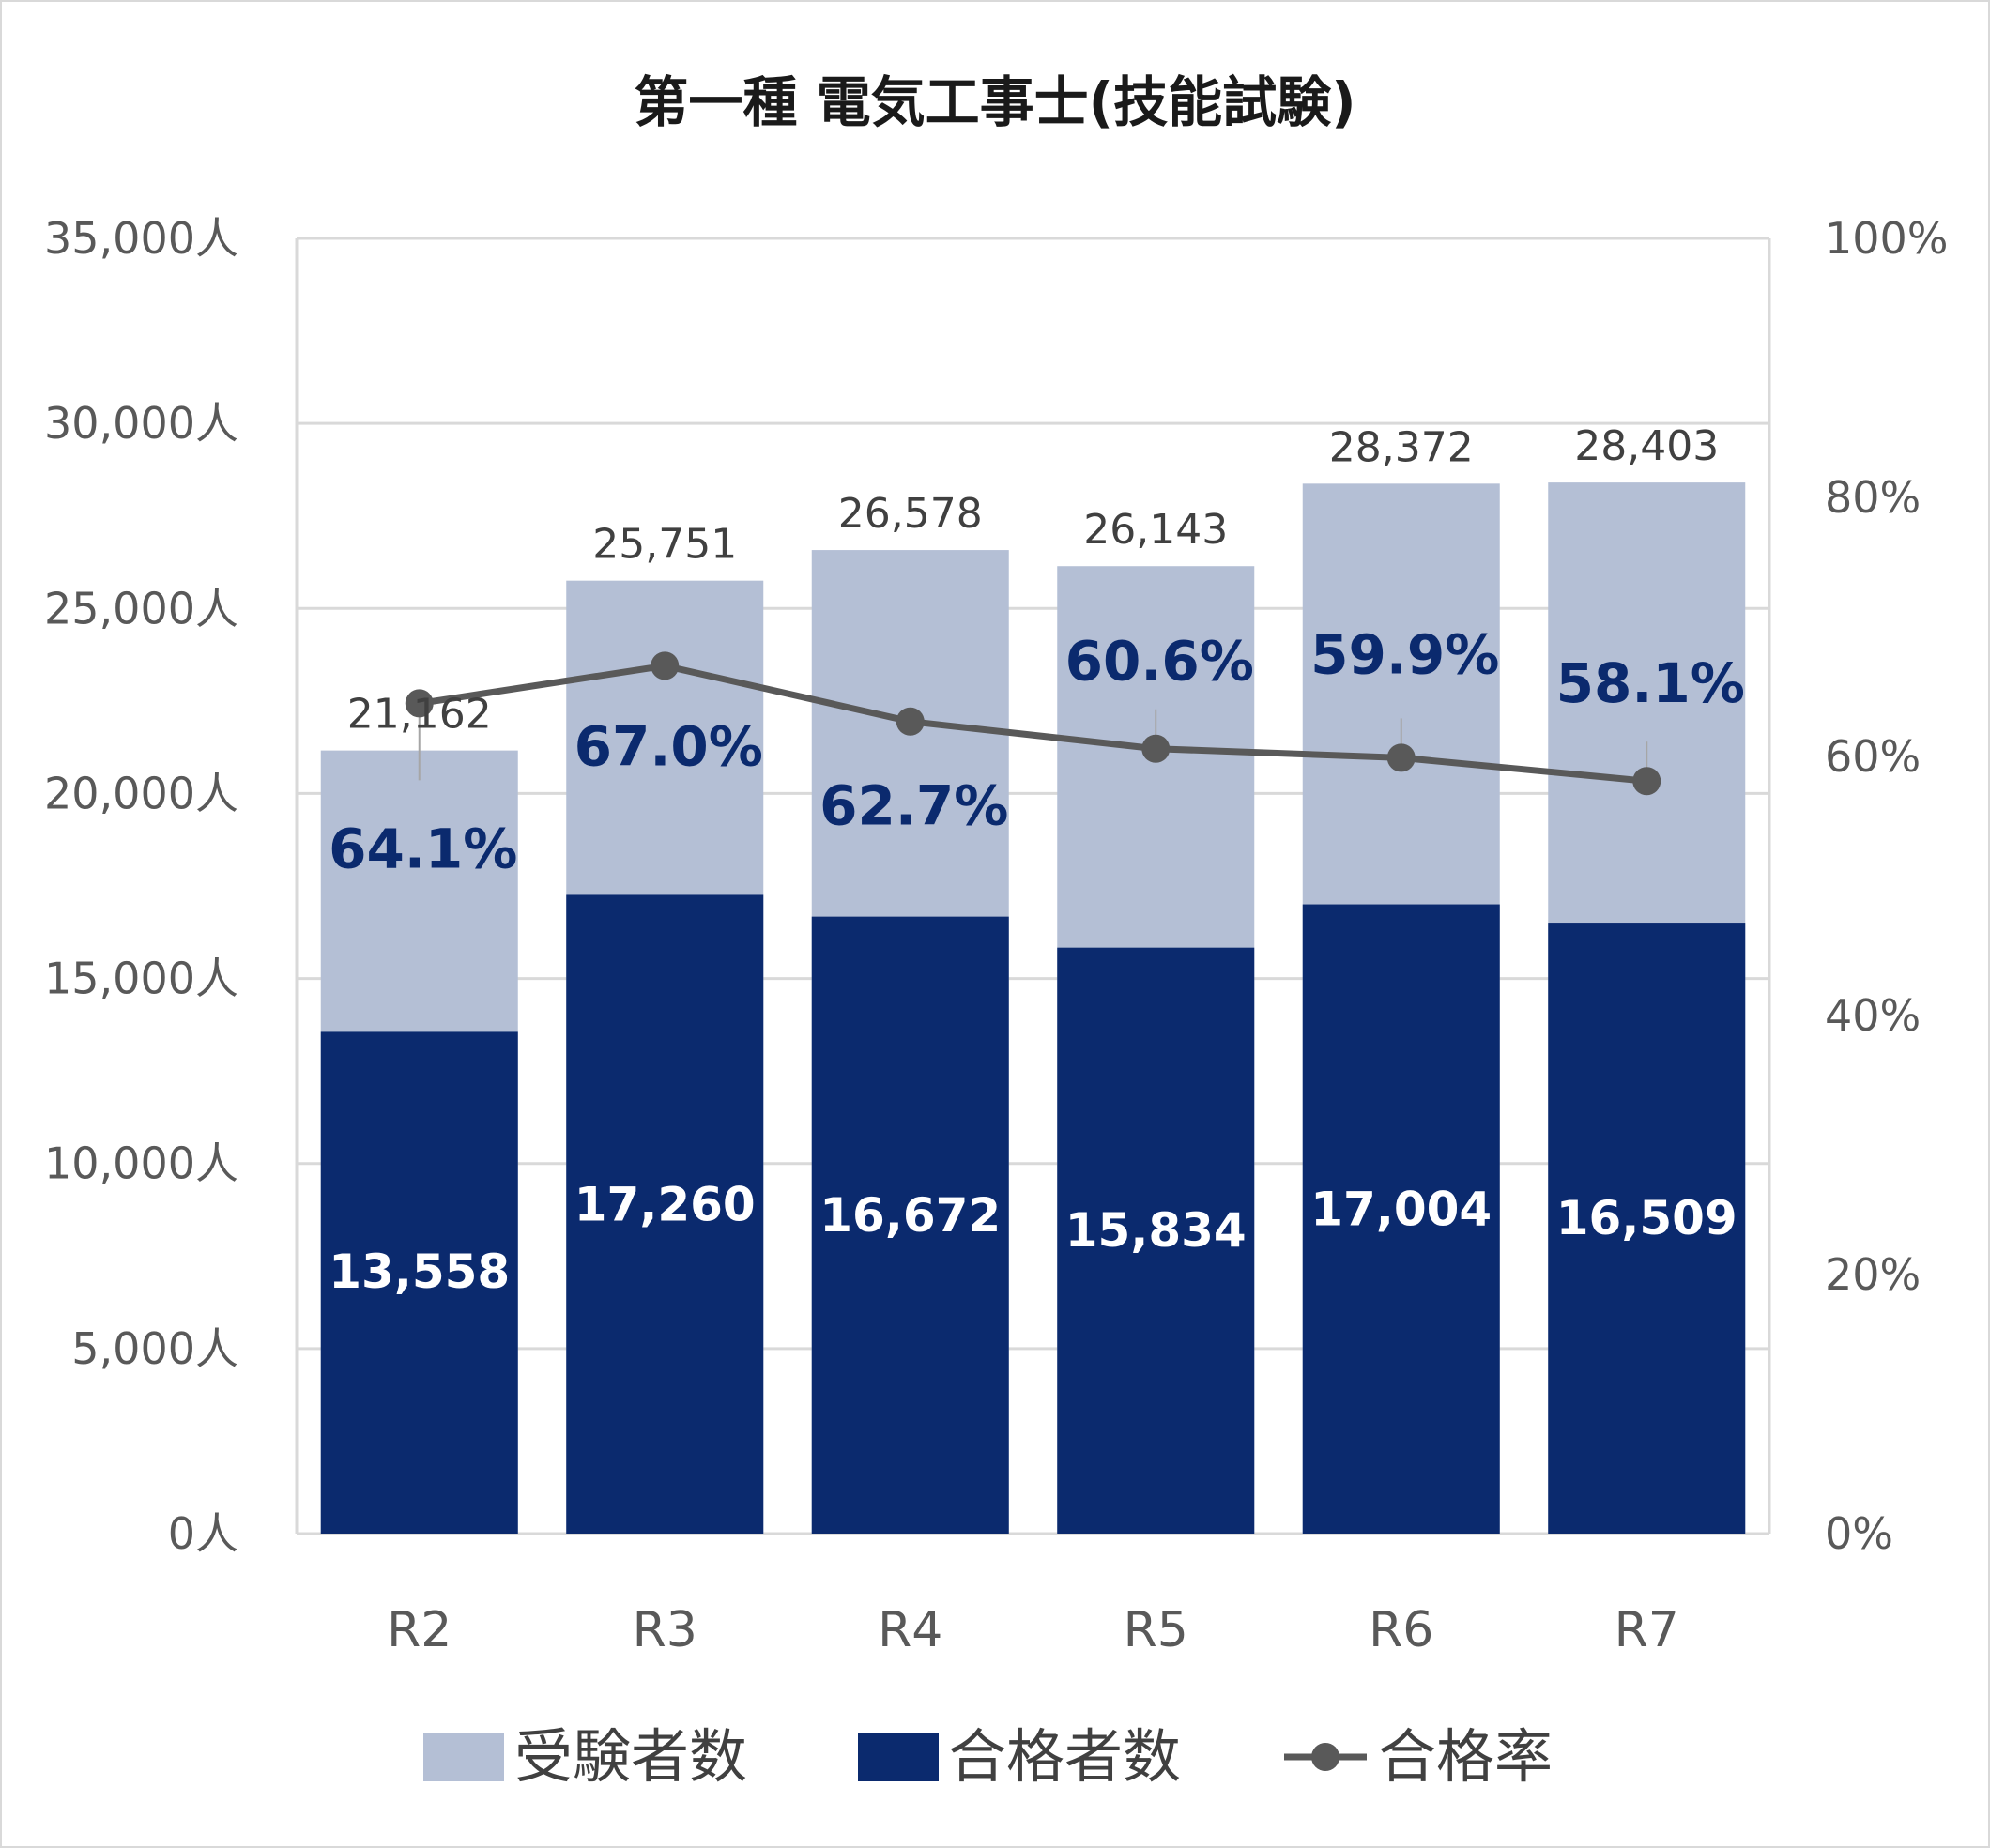  I want to click on examinees-data-label: 28,403, so click(1646, 446).